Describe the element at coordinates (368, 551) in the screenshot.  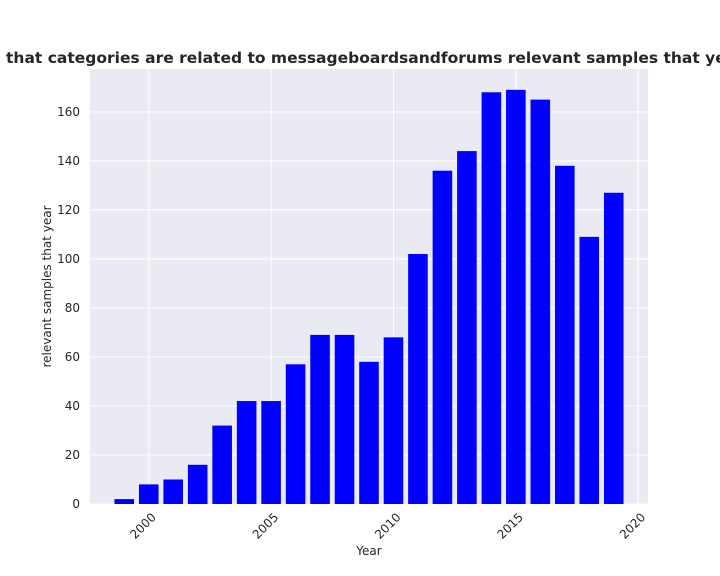
I see `x-axis-label: Year` at that location.